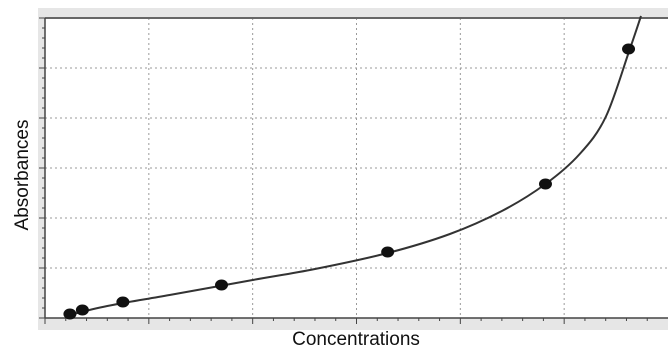 Image resolution: width=668 pixels, height=349 pixels. I want to click on y-axis-title: Absorbances, so click(22, 175).